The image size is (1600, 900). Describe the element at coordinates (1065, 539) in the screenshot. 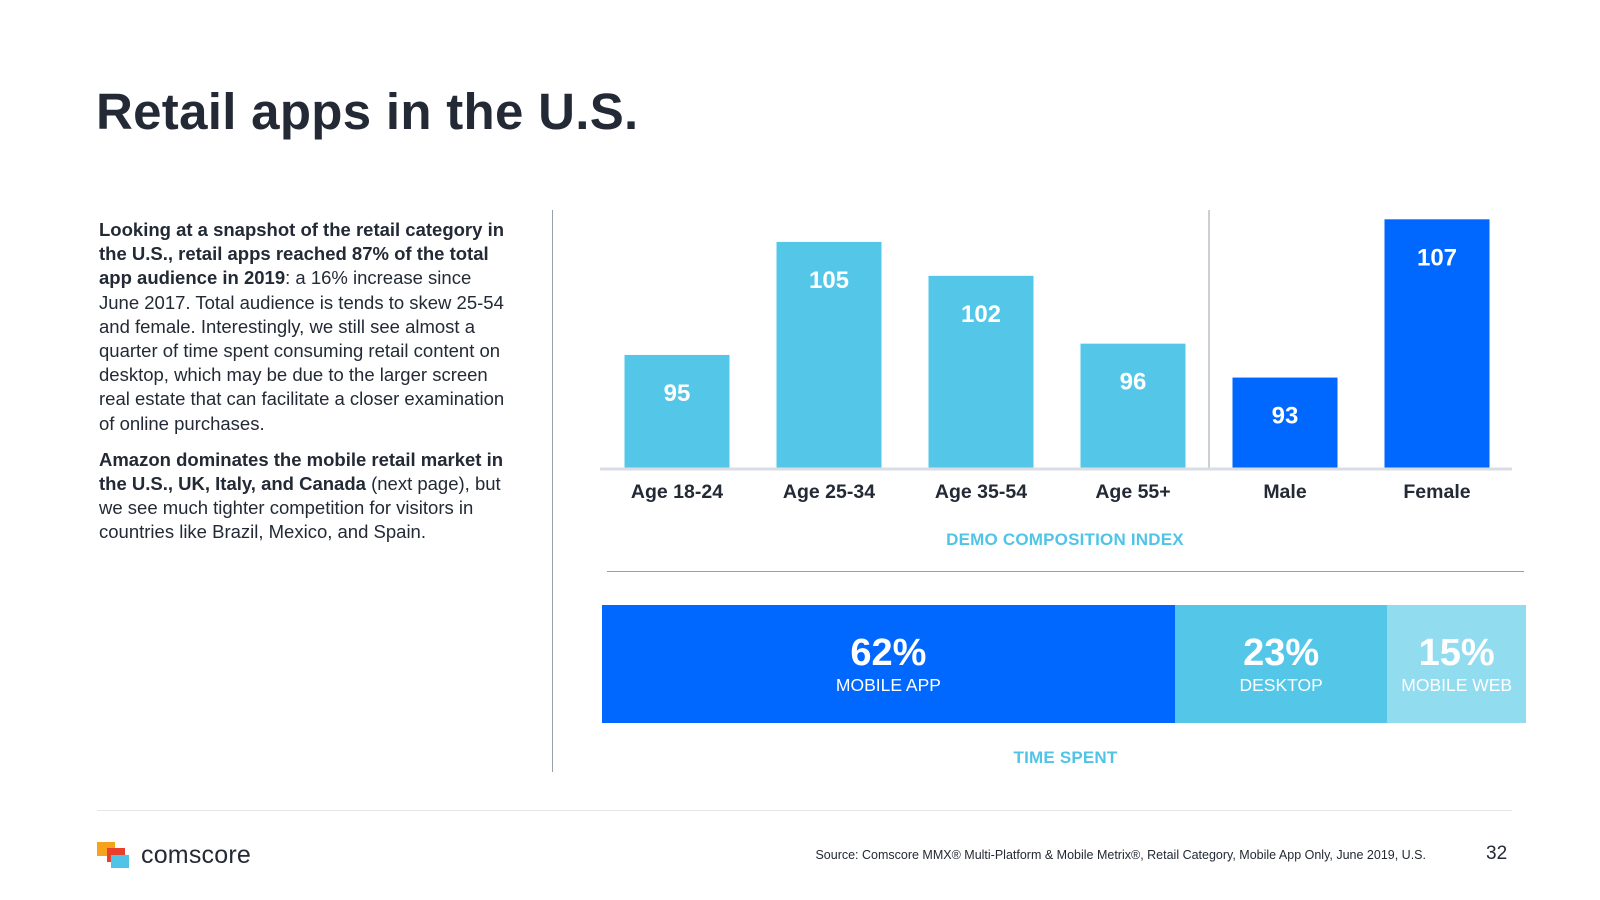

I see `demo-composition-title: DEMO COMPOSITION INDEX` at that location.